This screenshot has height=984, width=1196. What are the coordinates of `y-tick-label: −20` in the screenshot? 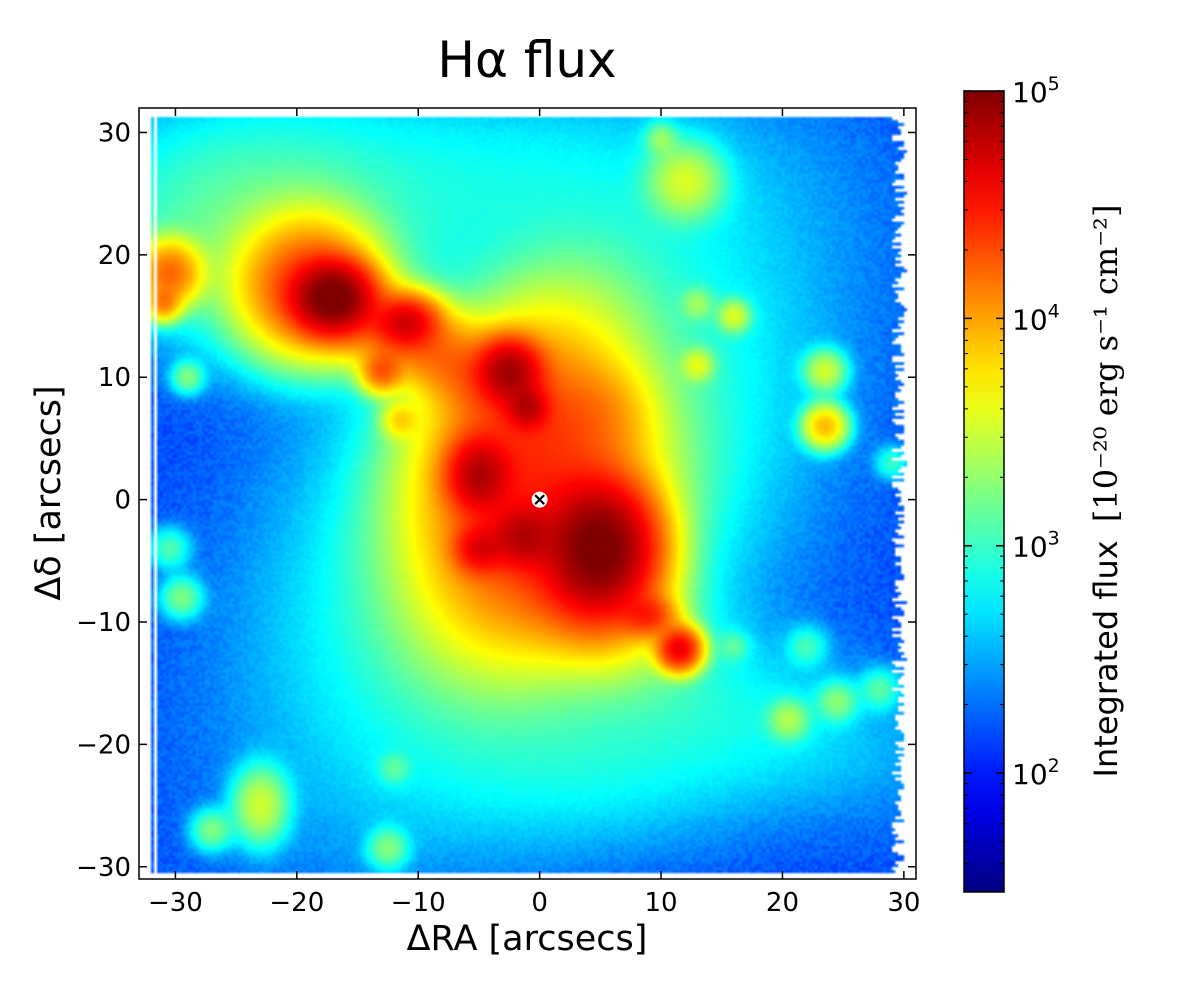 It's located at (103, 745).